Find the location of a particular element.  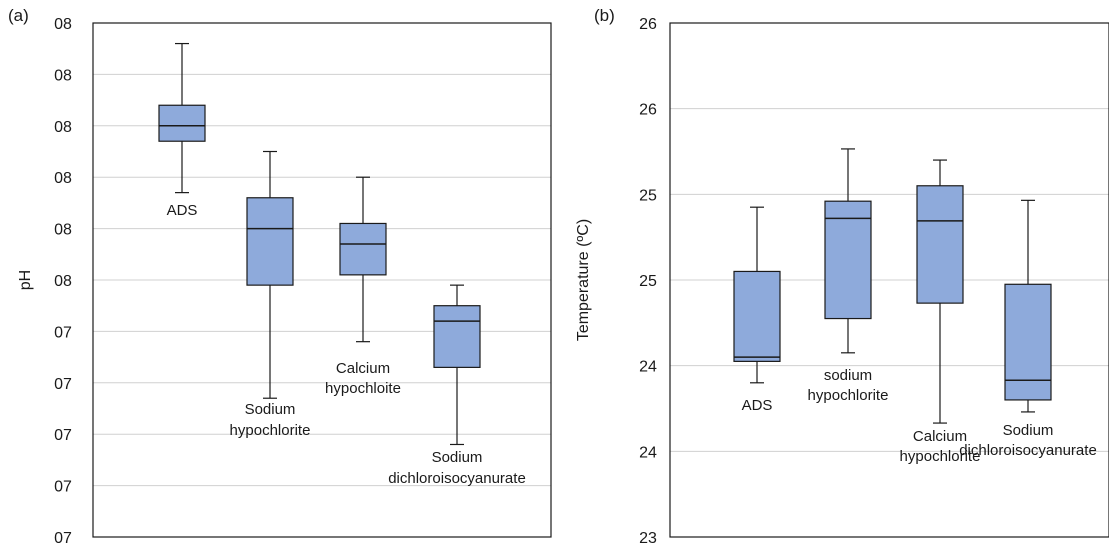

y-axis-label: pH is located at coordinates (25, 280).